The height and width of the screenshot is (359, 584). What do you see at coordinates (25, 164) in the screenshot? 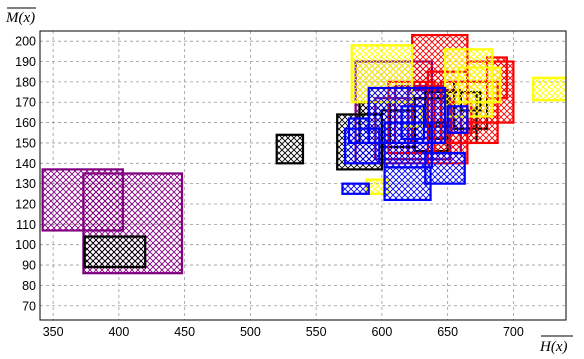
I see `y-tick-label: 140` at bounding box center [25, 164].